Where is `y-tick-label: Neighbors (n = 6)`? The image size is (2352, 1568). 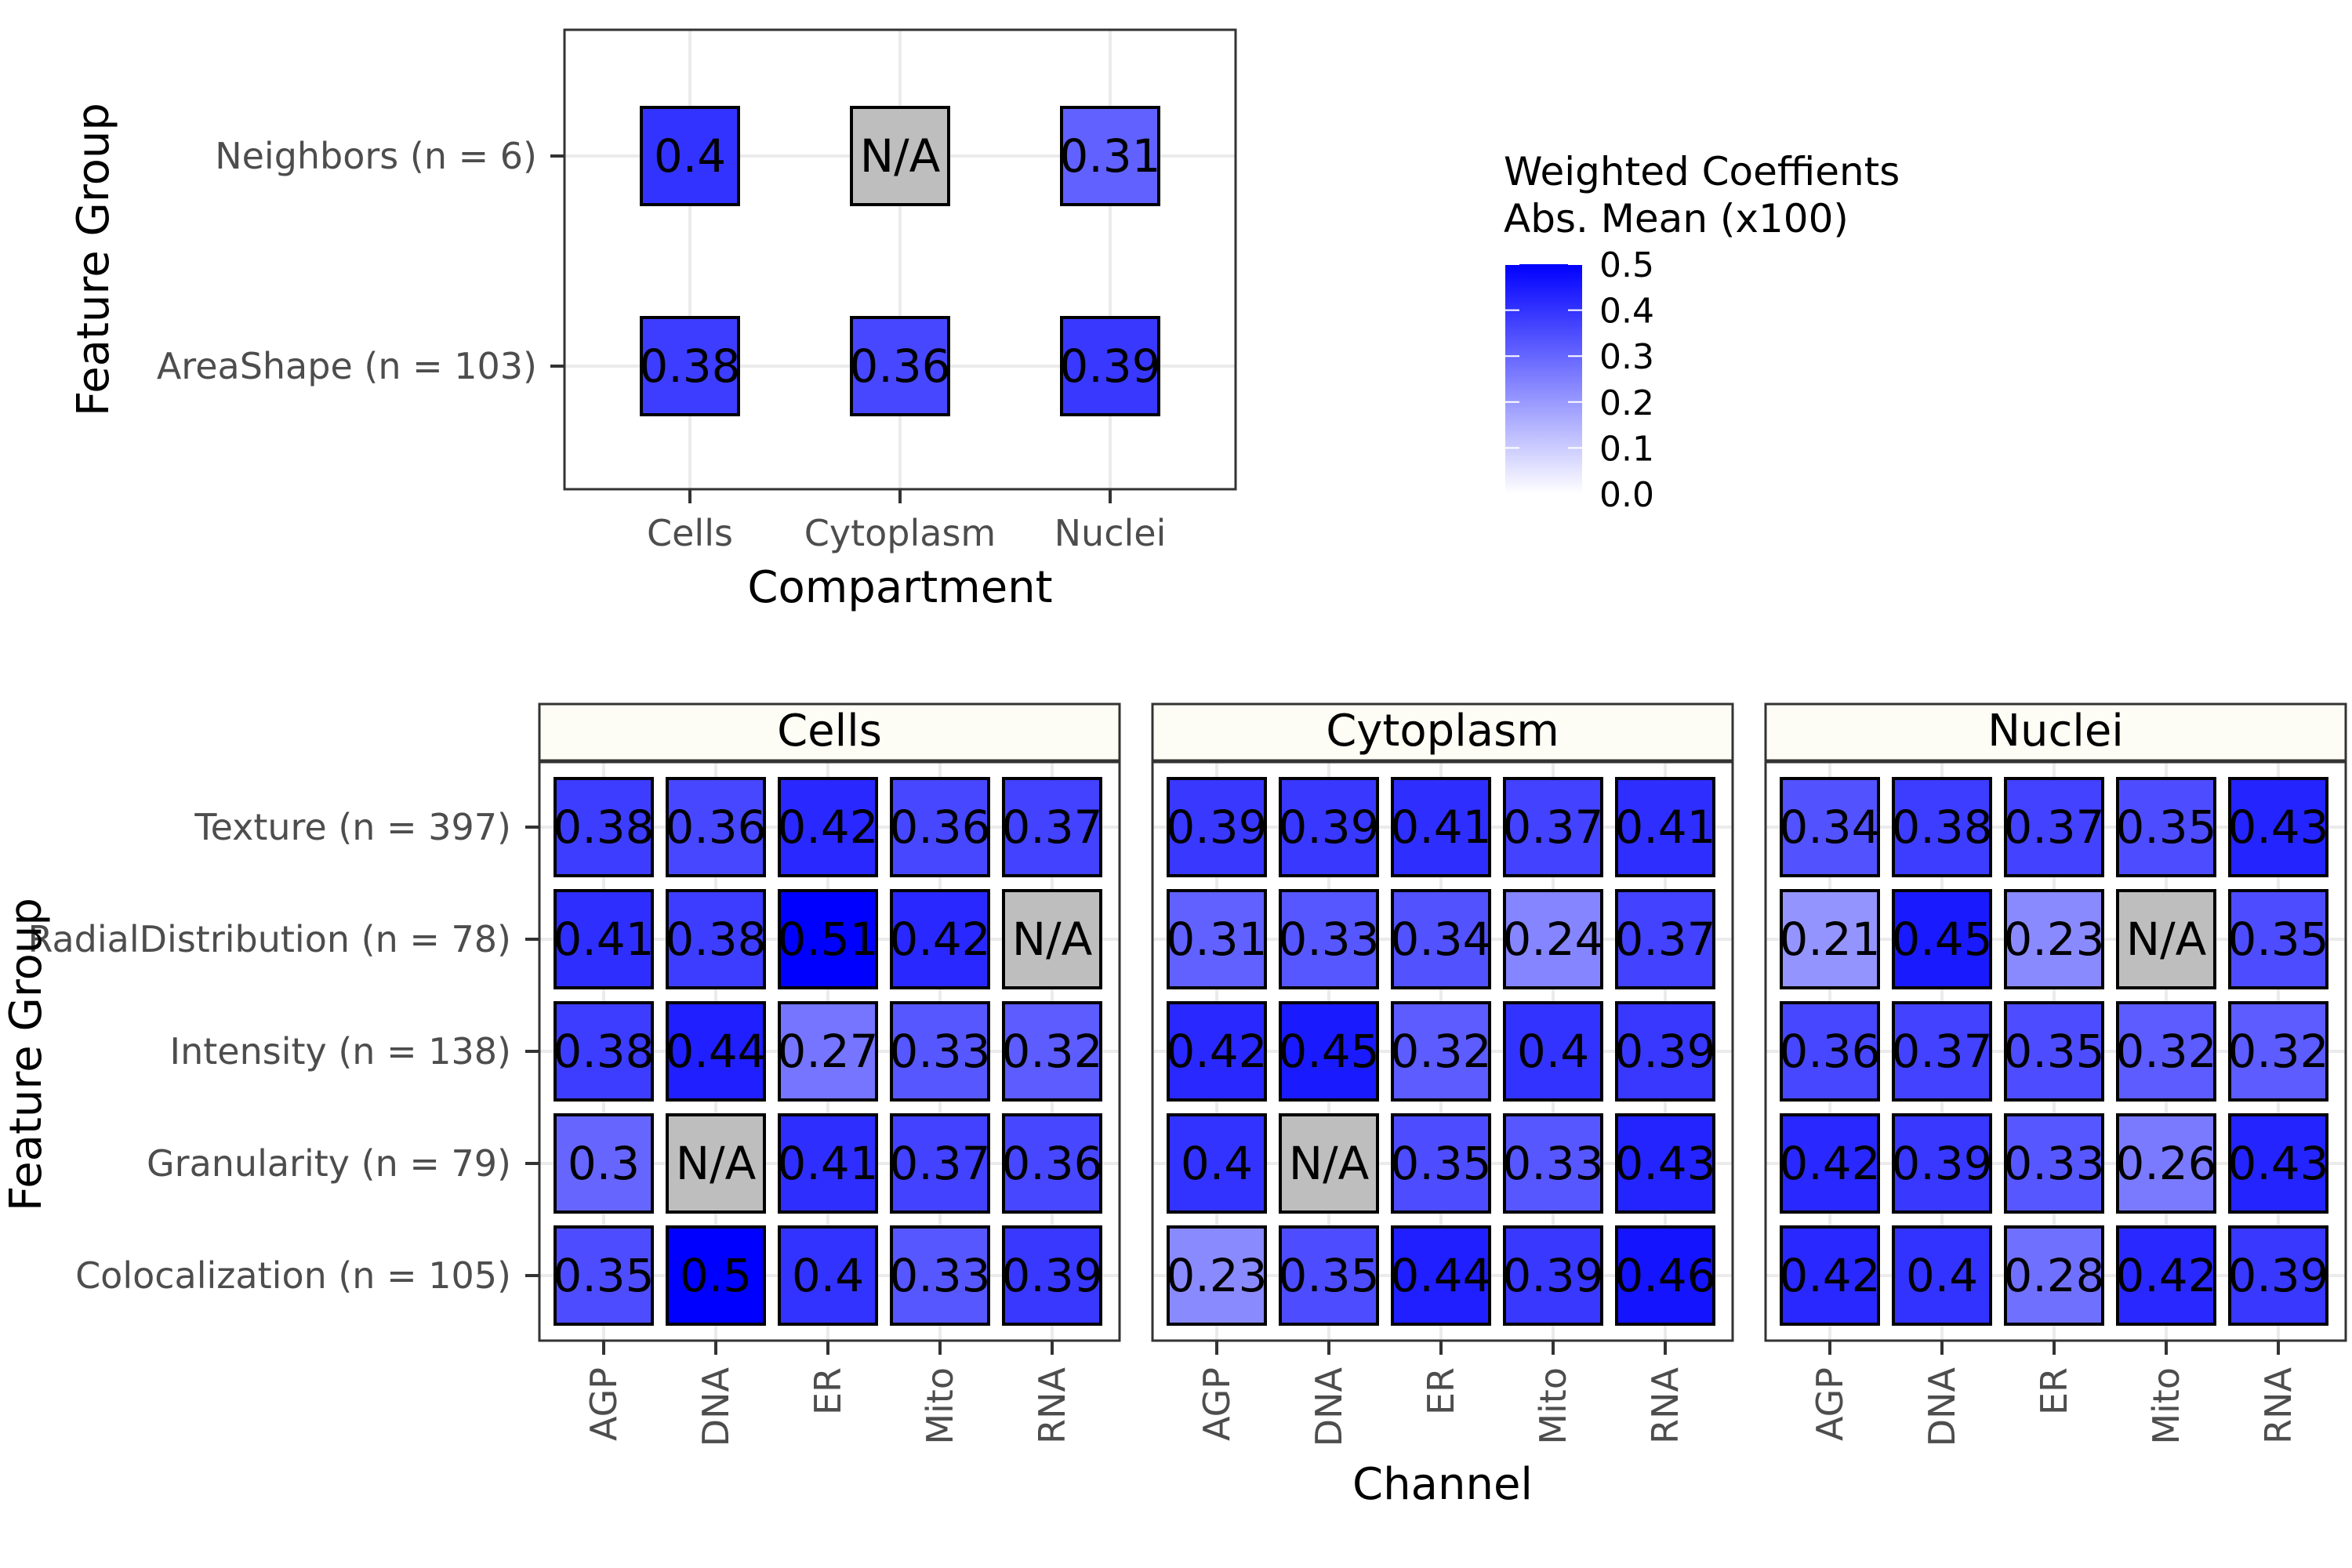 y-tick-label: Neighbors (n = 6) is located at coordinates (376, 156).